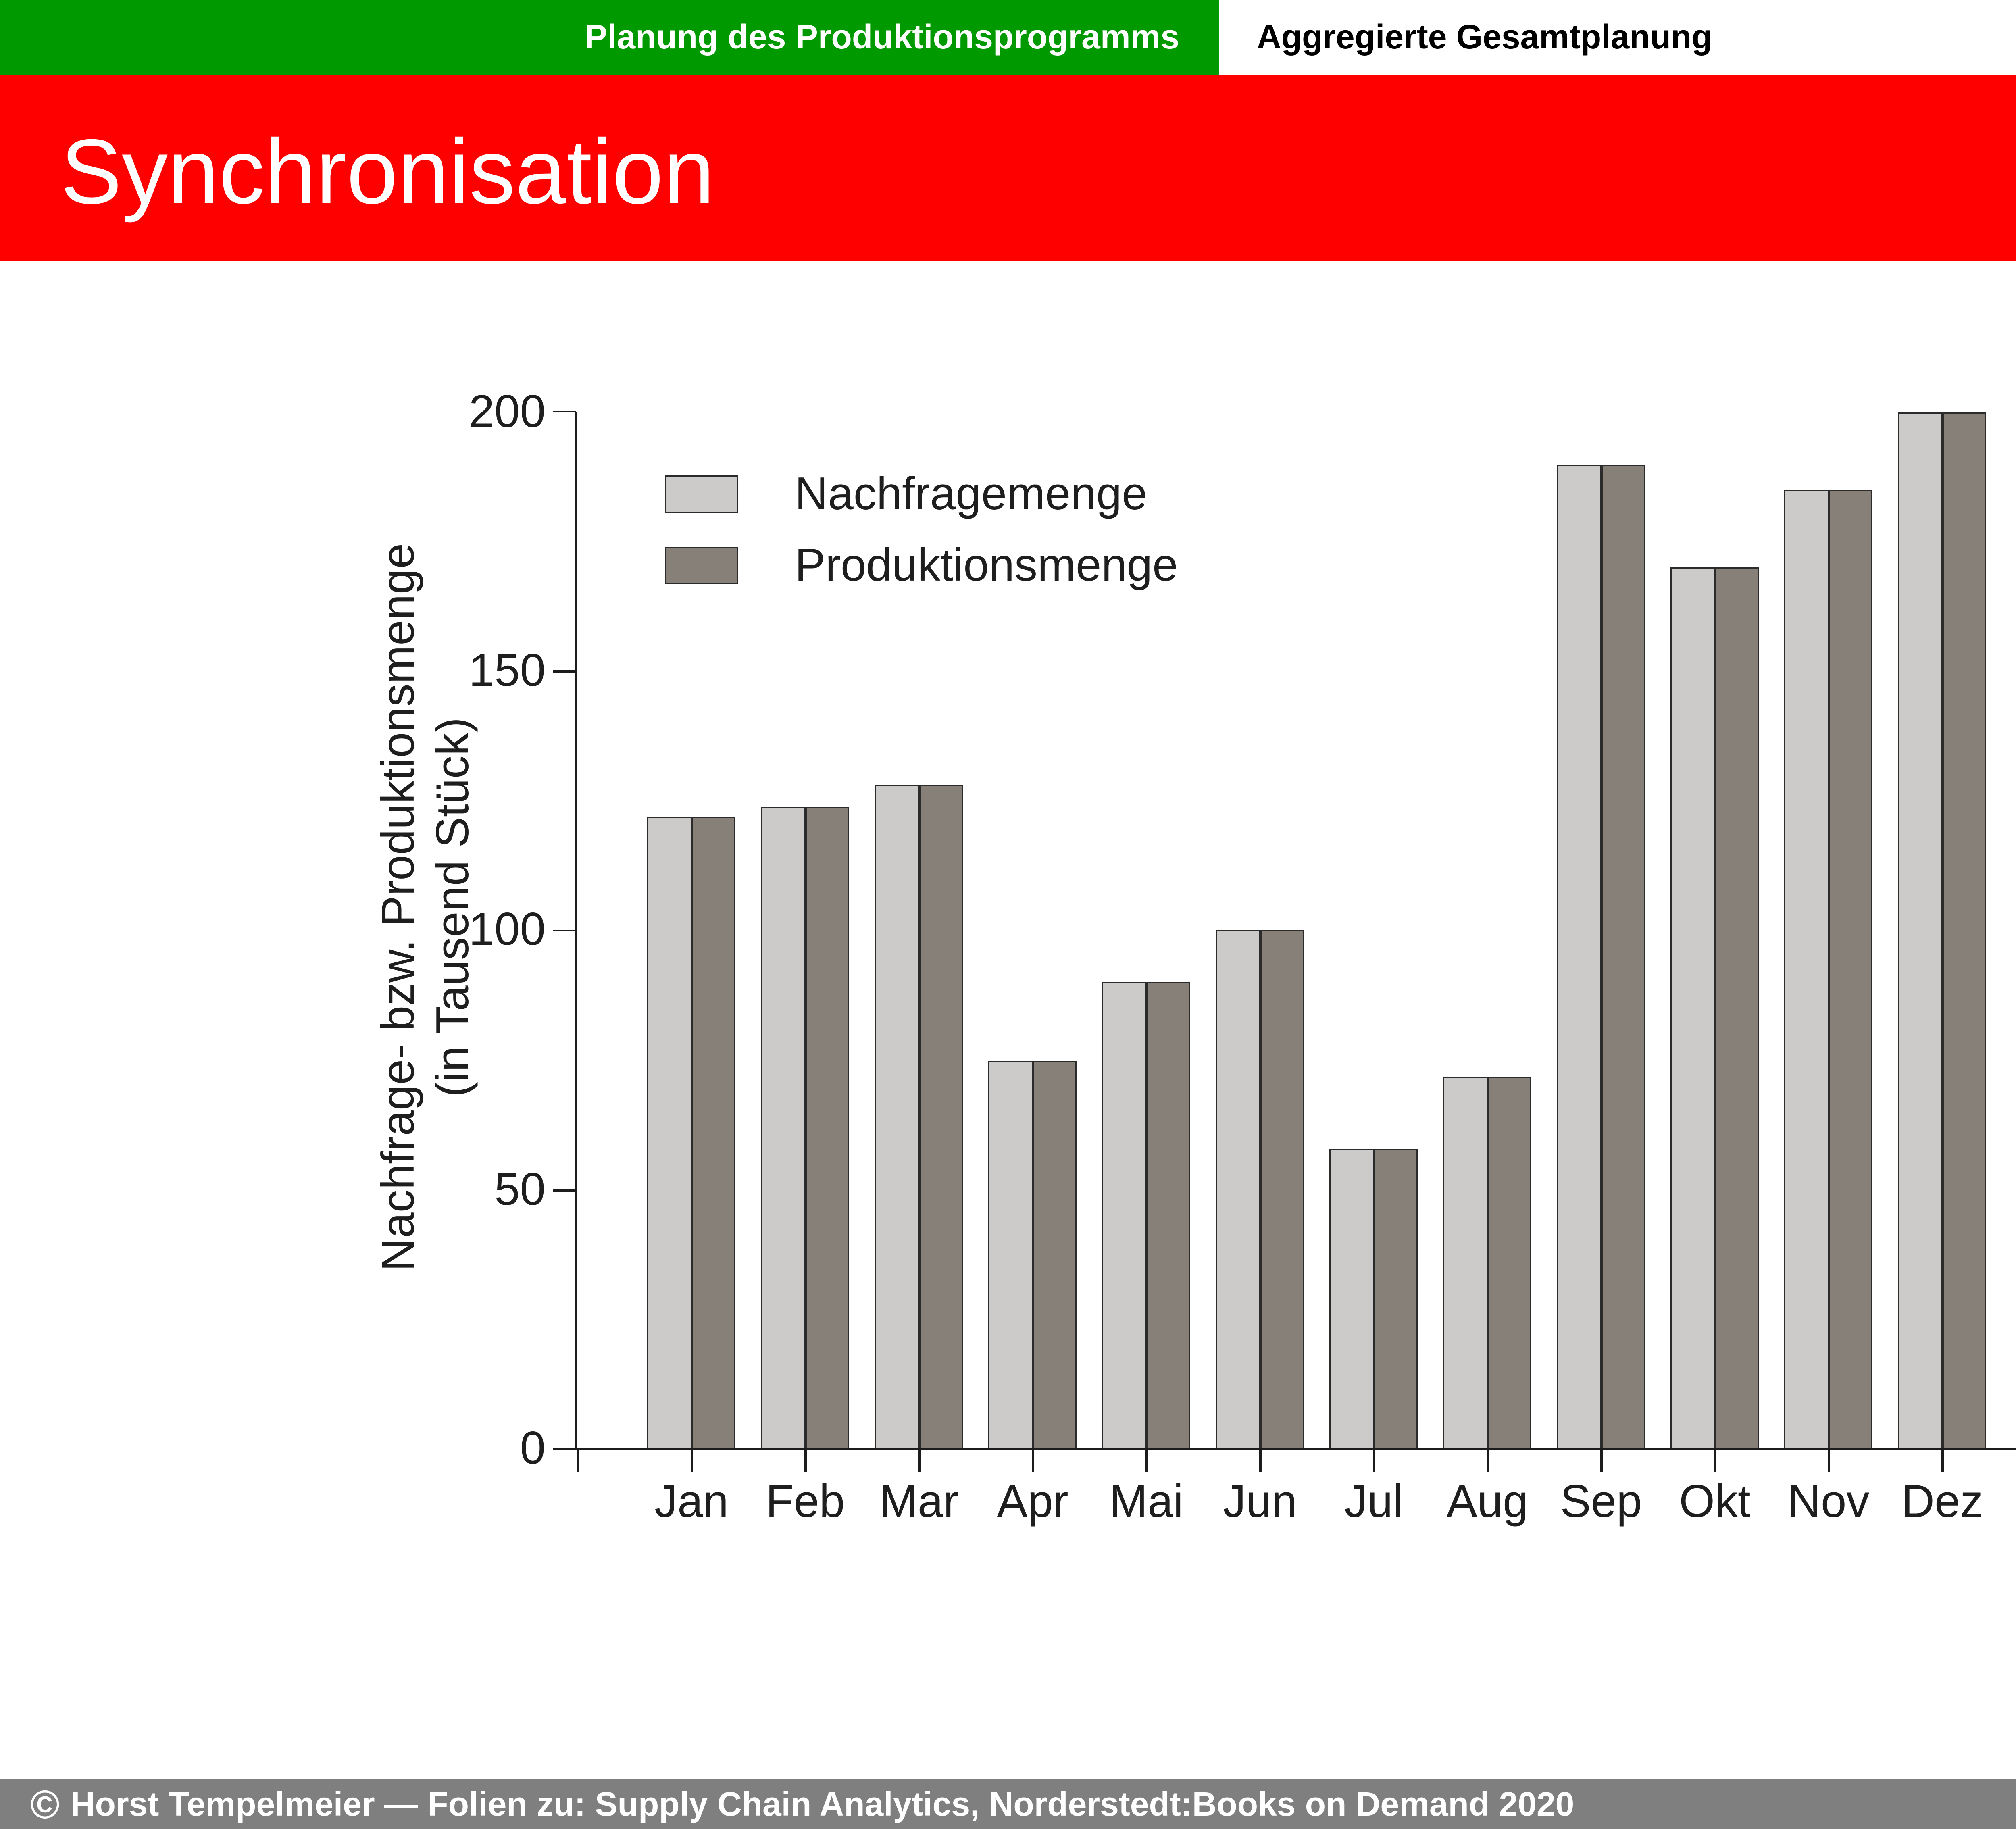 The width and height of the screenshot is (2016, 1829). Describe the element at coordinates (1715, 1502) in the screenshot. I see `x-axis-label-Okt: Okt` at that location.